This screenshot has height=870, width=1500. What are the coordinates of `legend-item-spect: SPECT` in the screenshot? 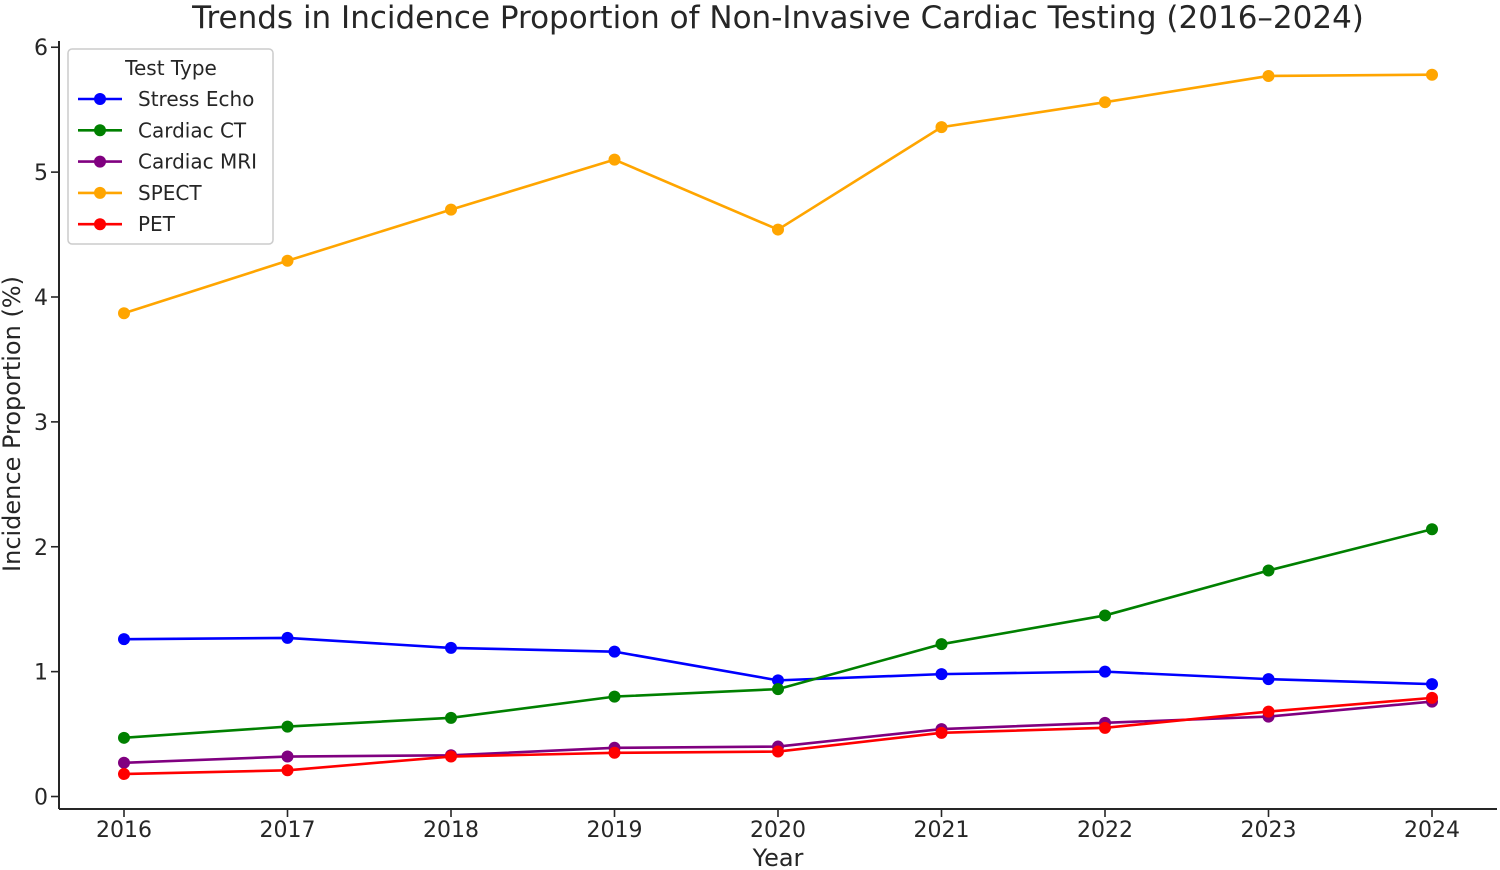 It's located at (140, 193).